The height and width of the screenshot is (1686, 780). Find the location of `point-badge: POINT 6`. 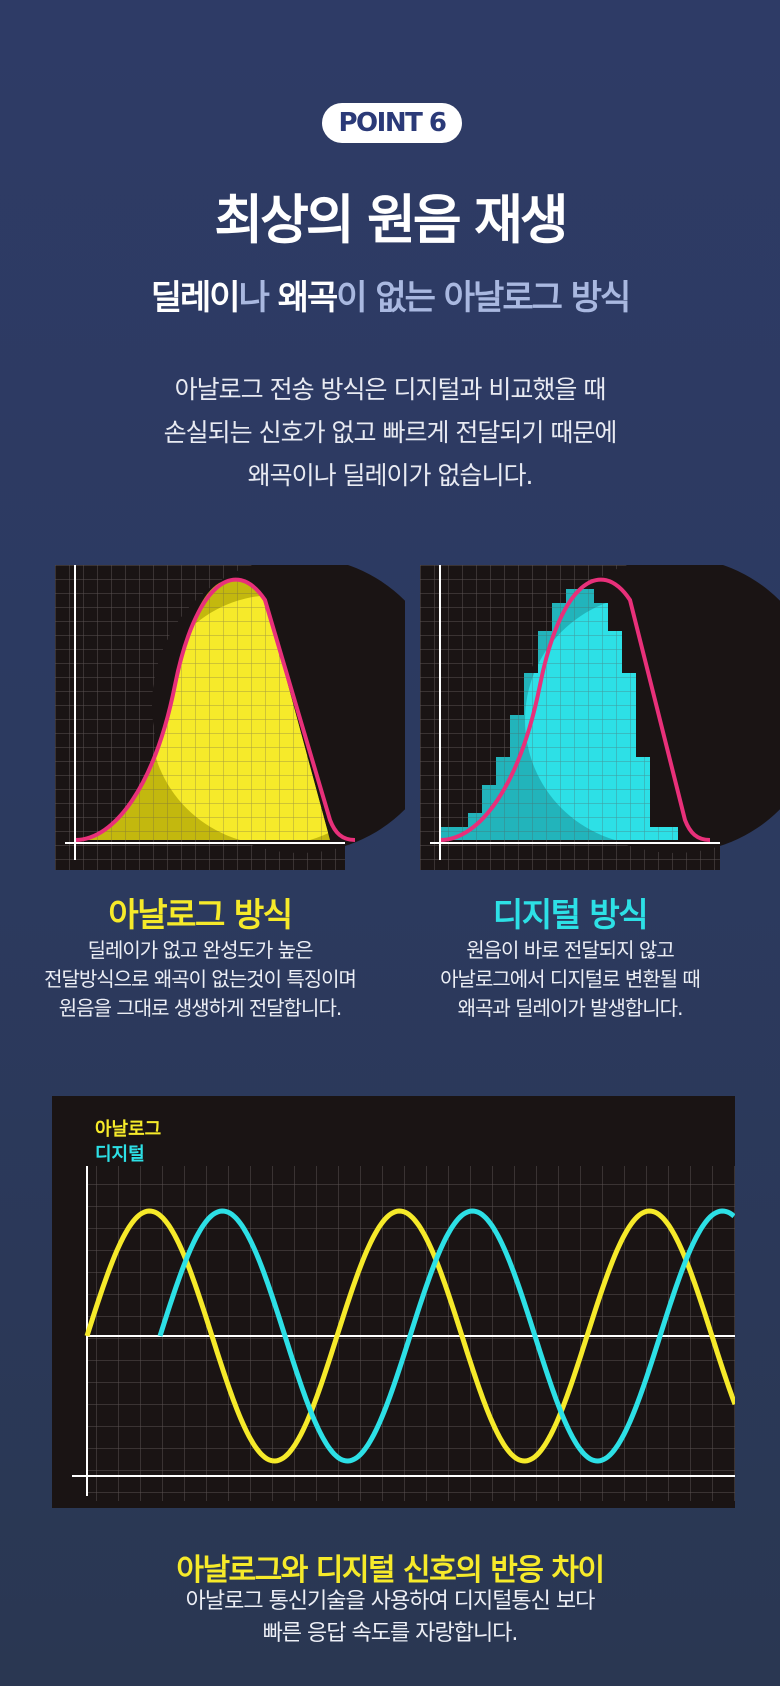

point-badge: POINT 6 is located at coordinates (392, 123).